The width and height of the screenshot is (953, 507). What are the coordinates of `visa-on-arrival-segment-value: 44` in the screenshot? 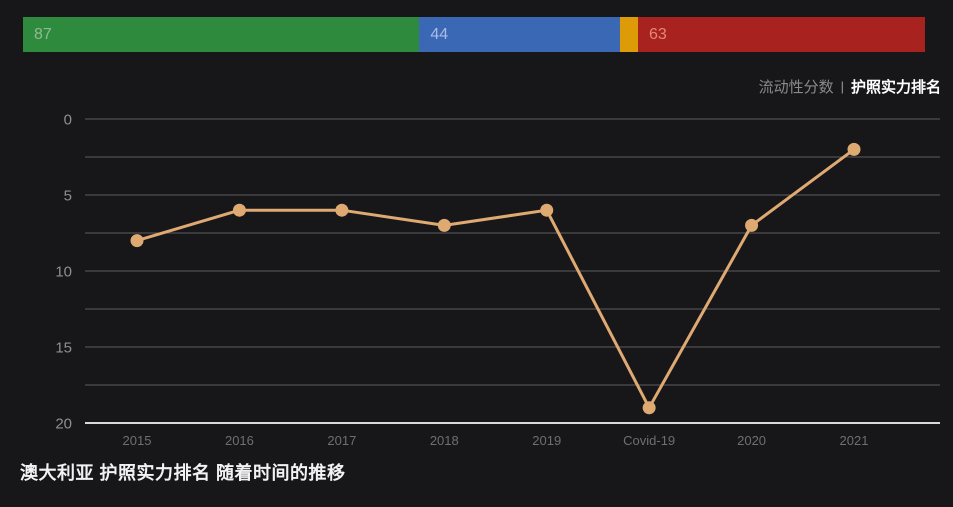 It's located at (439, 34).